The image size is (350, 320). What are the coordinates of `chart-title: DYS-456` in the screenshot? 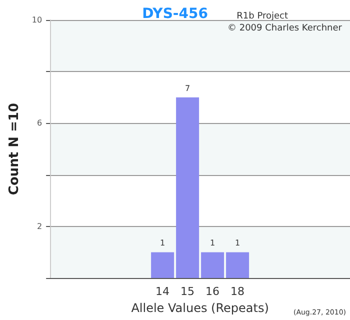 It's located at (175, 14).